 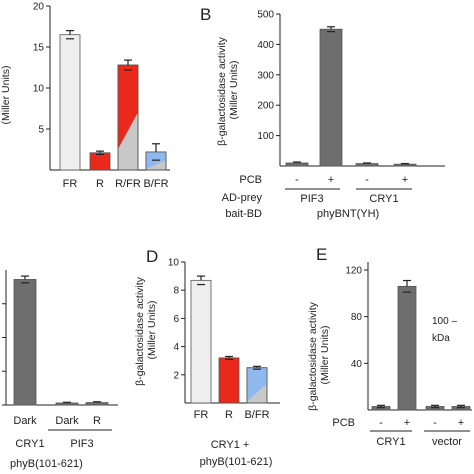 I want to click on panel-d-tick-label: 4, so click(x=176, y=347).